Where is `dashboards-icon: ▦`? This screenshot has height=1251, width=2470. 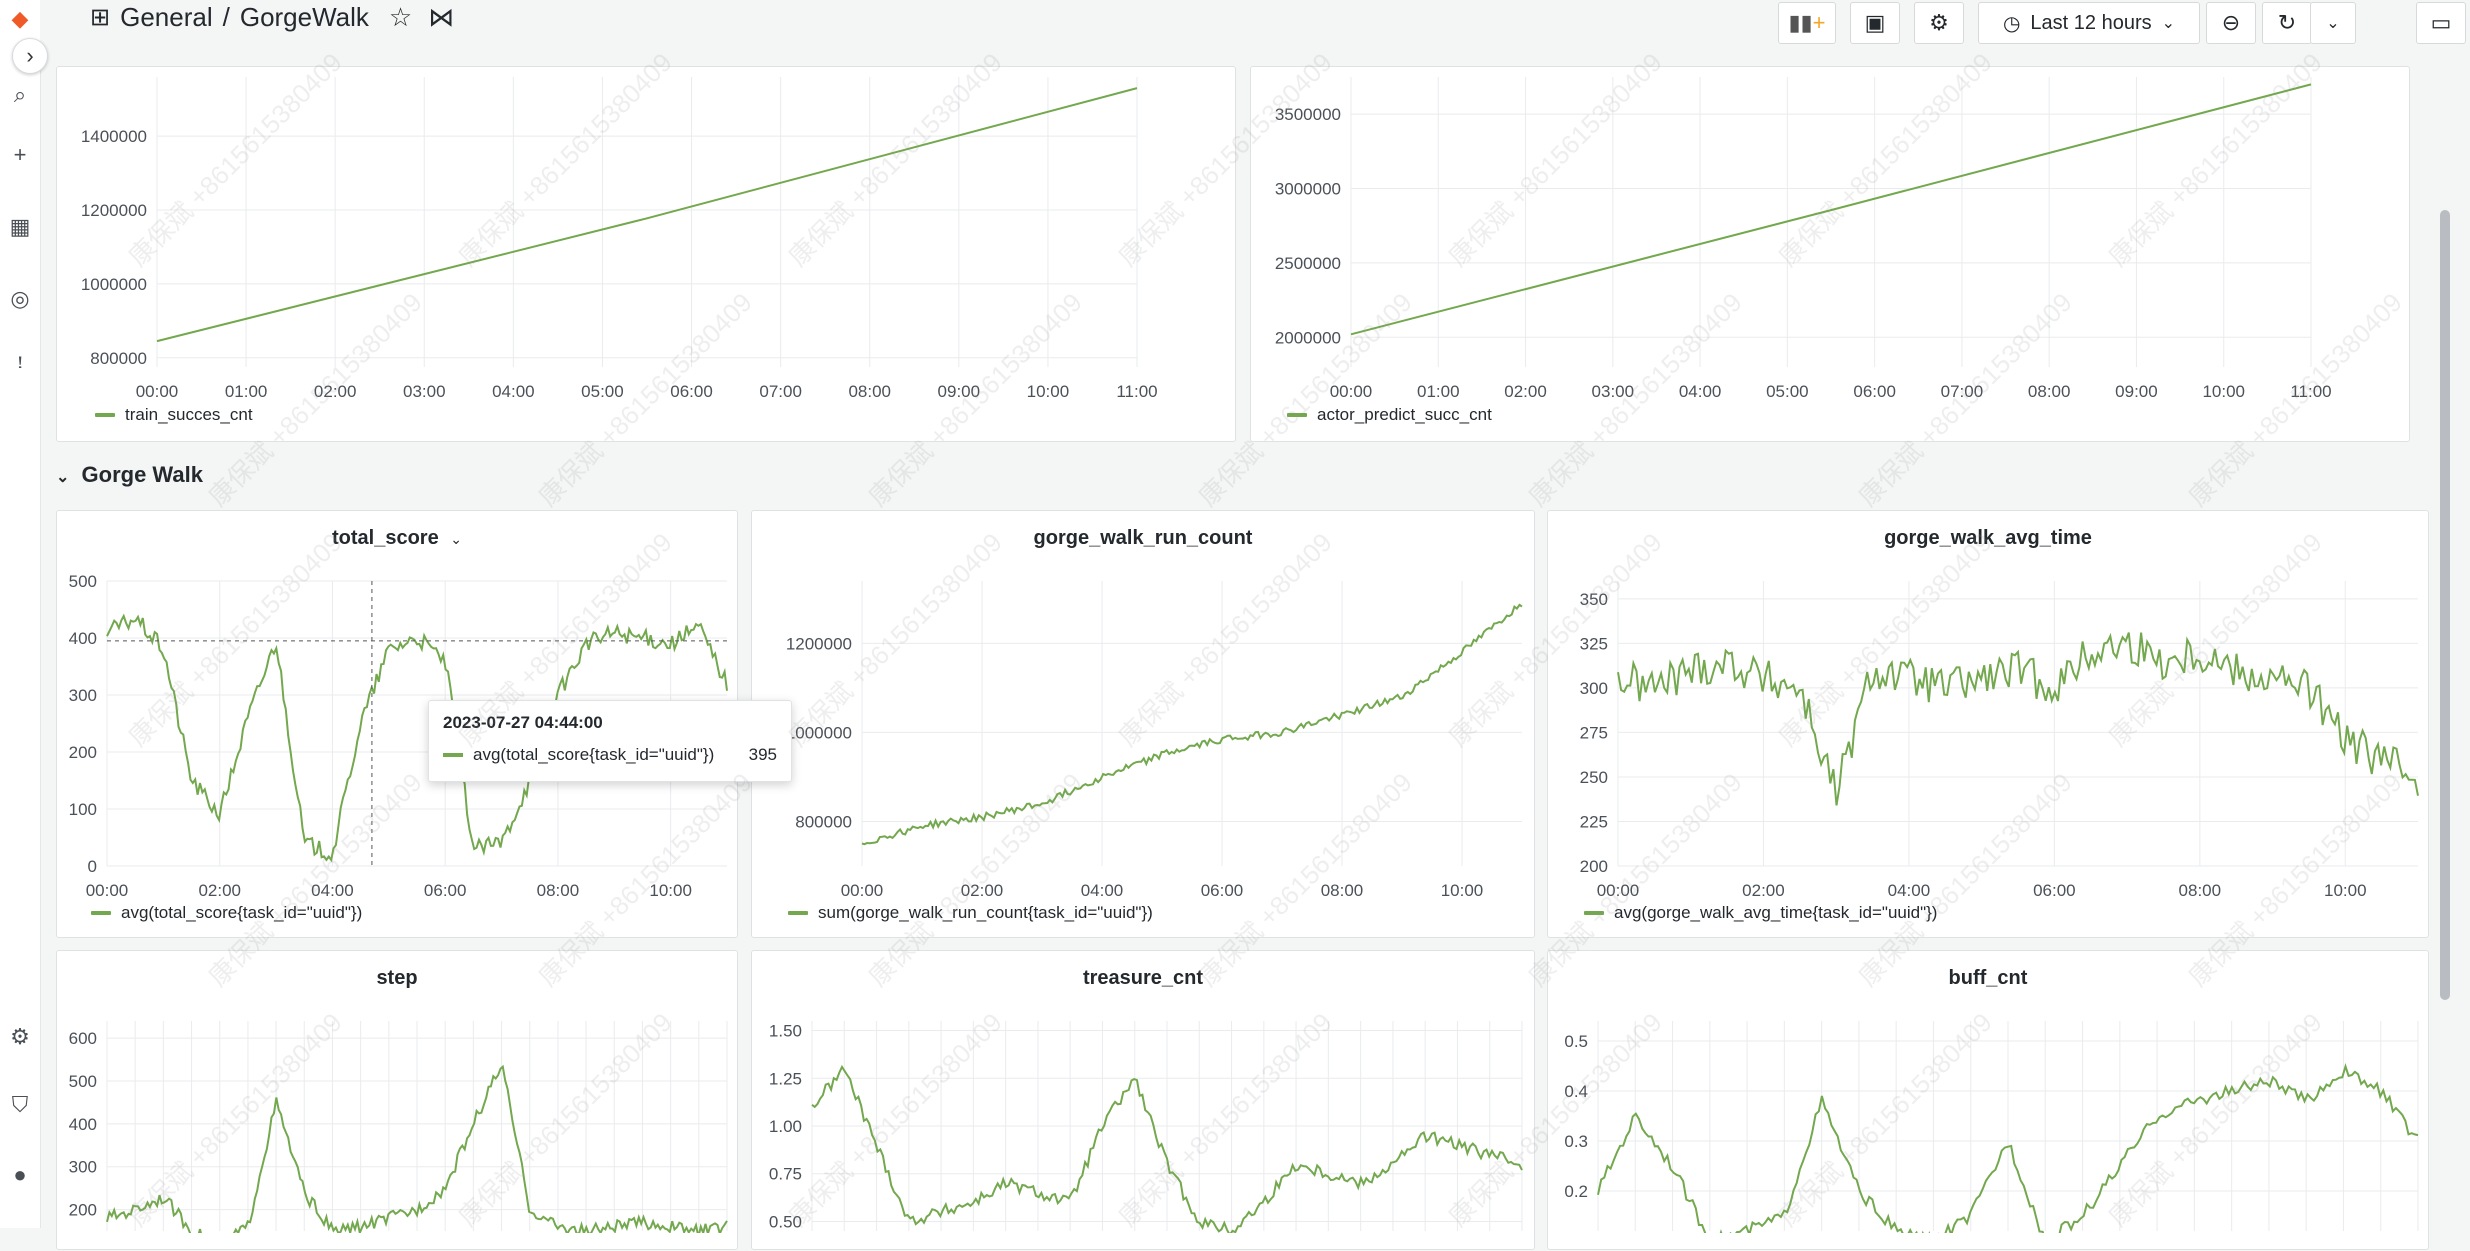
dashboards-icon: ▦ is located at coordinates (20, 227).